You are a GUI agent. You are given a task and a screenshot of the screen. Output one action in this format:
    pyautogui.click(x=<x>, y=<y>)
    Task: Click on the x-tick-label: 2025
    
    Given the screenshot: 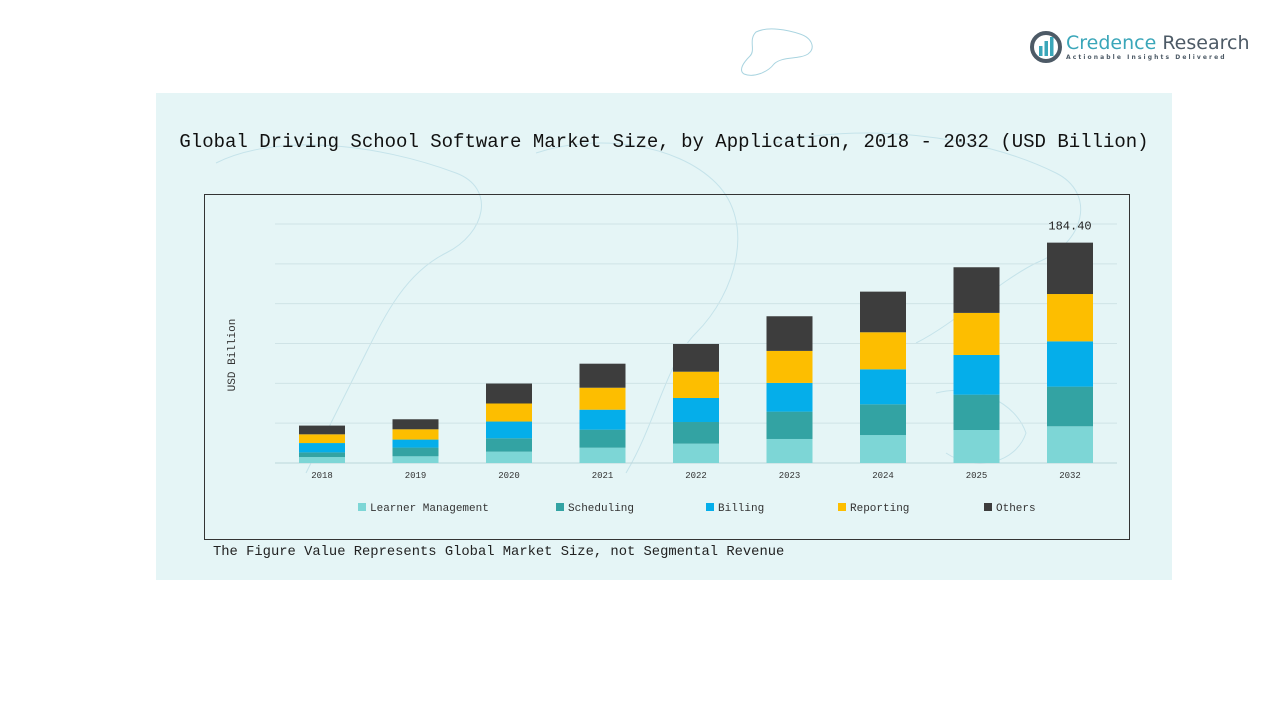 What is the action you would take?
    pyautogui.click(x=977, y=476)
    